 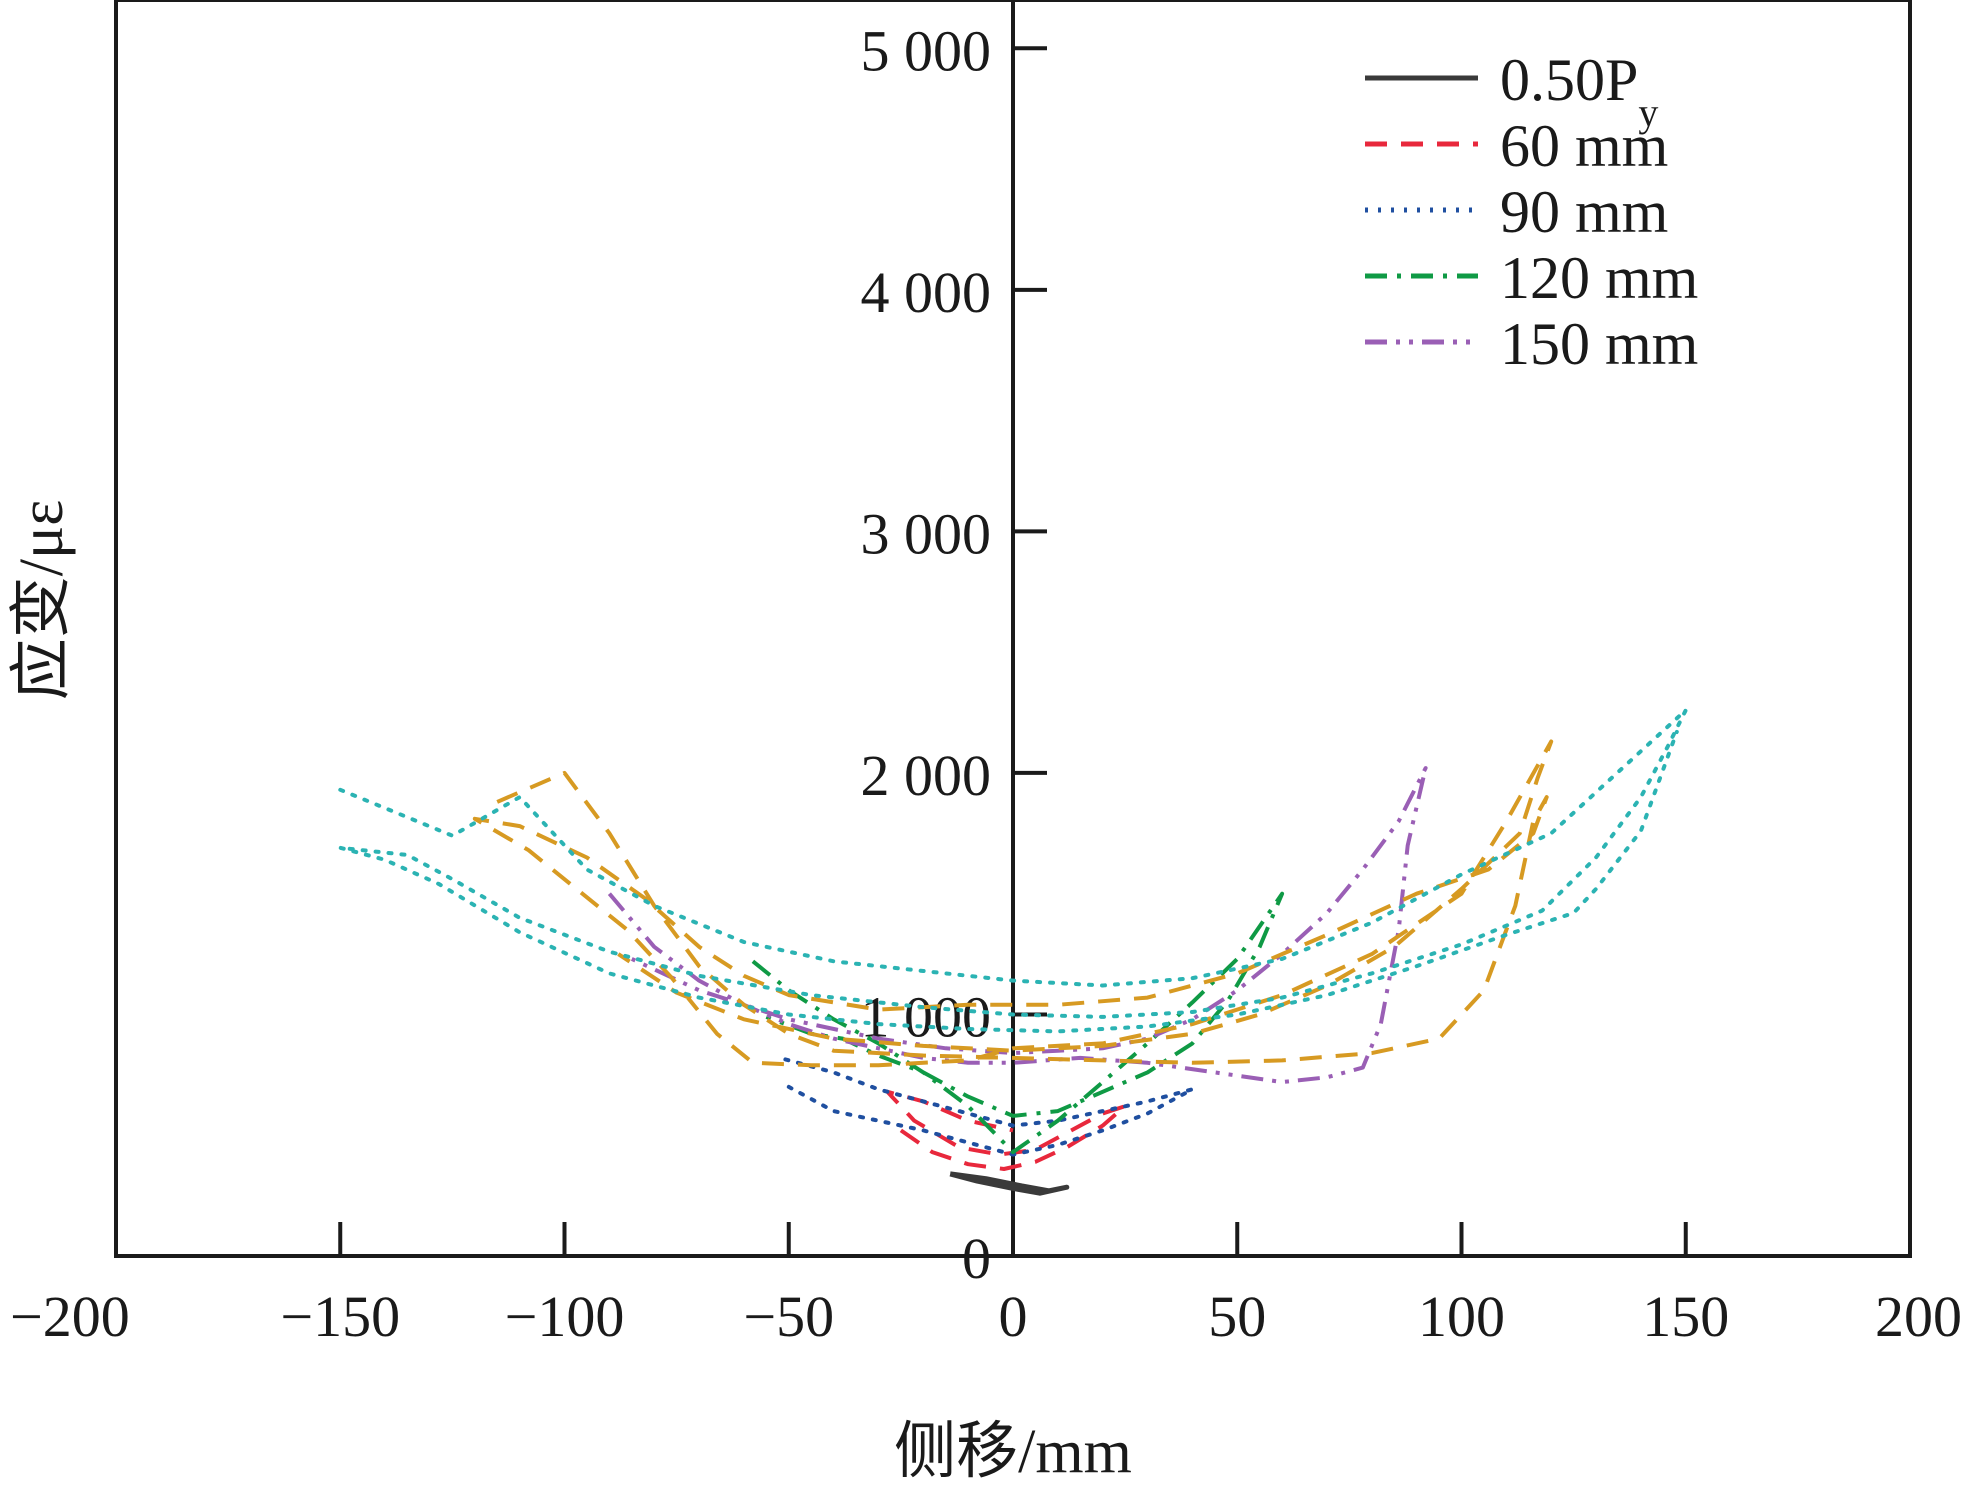 I want to click on x-axis-ticks: −200 −150 −100 −50 0 50 100 150 200, so click(x=986, y=1285).